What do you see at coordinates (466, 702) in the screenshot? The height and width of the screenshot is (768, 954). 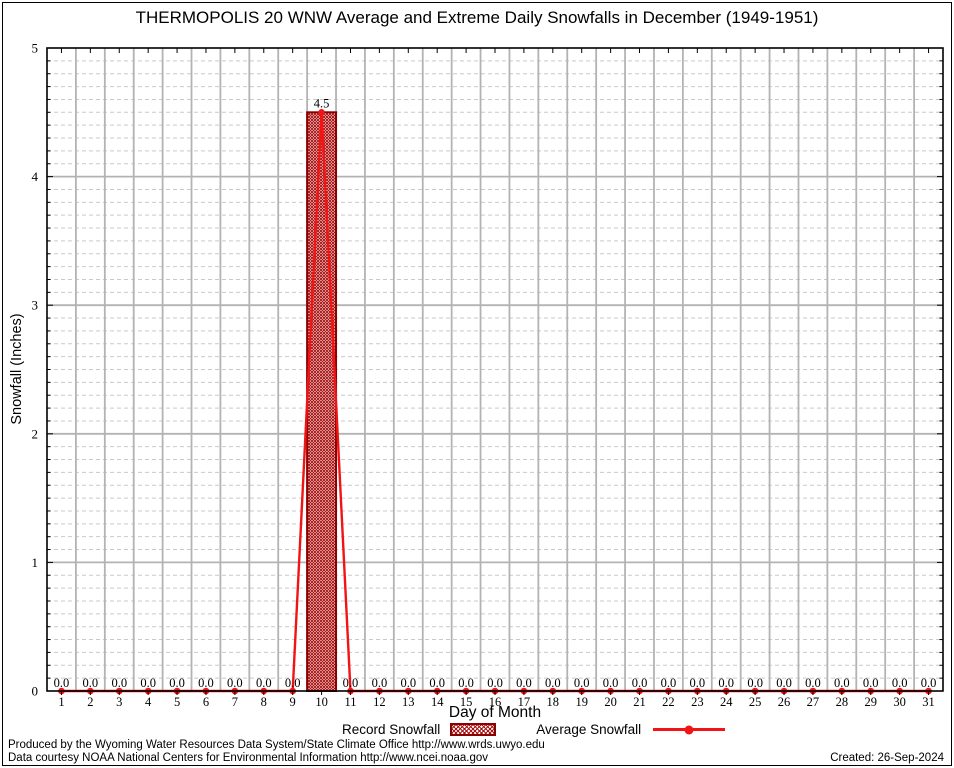 I see `x-tick-label: 15` at bounding box center [466, 702].